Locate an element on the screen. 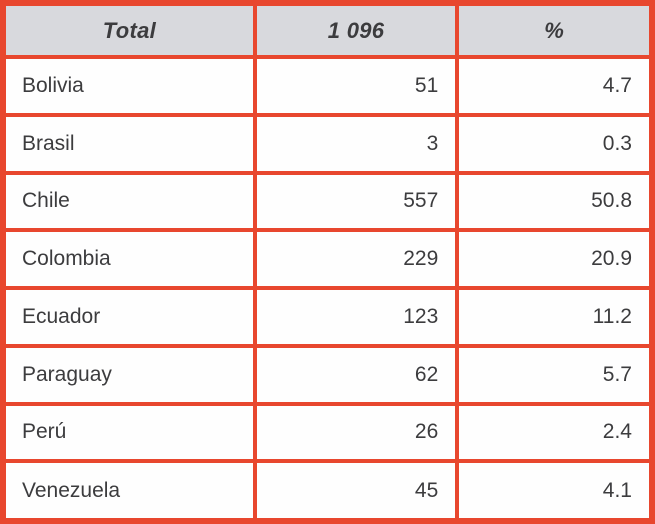 The height and width of the screenshot is (524, 655). header-row: Total 1 096 % is located at coordinates (327, 30).